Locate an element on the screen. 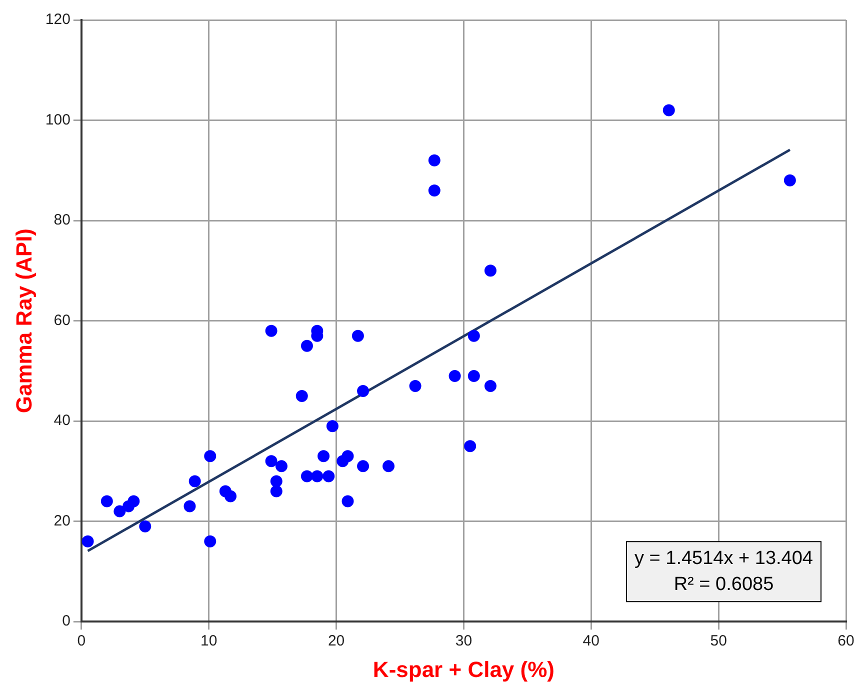 The width and height of the screenshot is (868, 699). x-tick-label: 20 is located at coordinates (336, 641).